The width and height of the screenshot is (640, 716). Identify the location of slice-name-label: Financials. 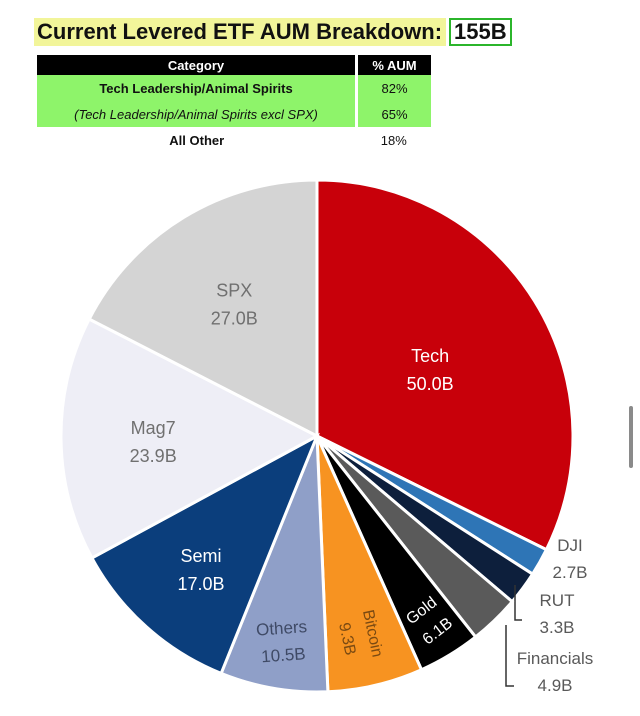
(555, 658).